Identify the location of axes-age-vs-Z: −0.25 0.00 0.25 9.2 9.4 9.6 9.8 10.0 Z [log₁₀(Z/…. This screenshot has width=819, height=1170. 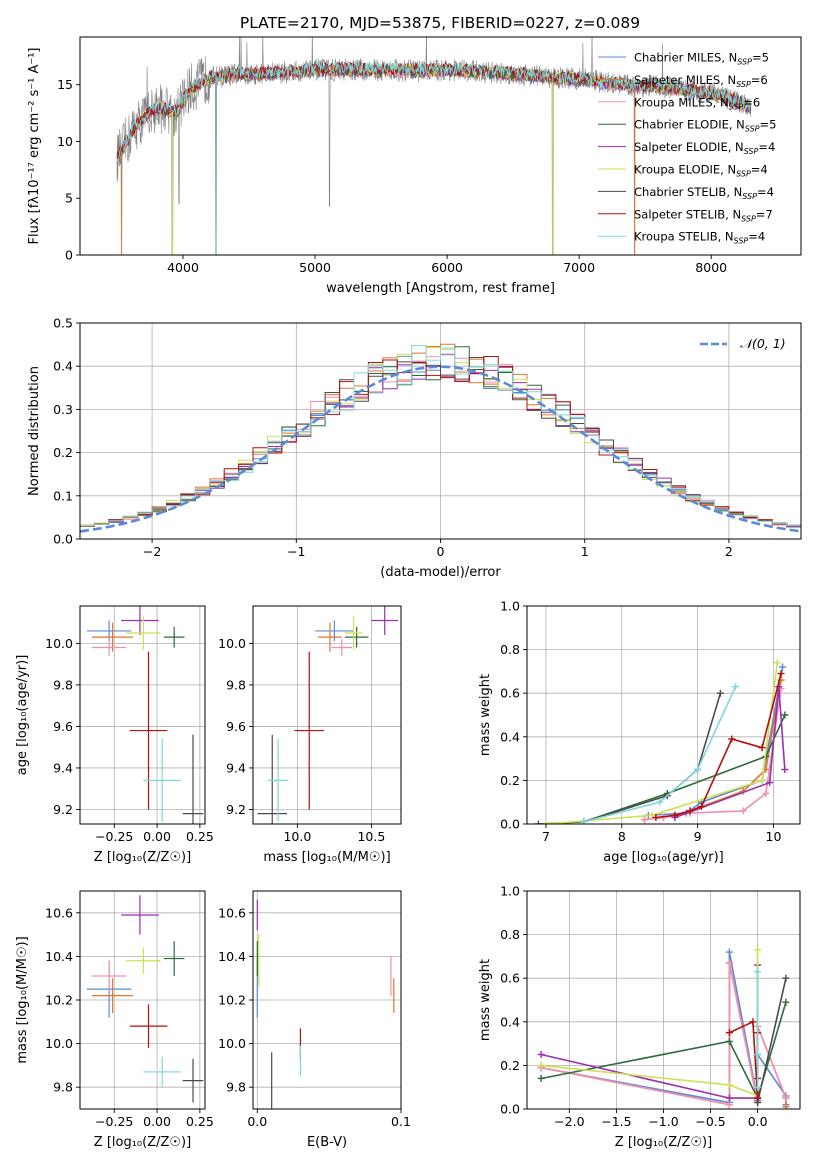
(114, 735).